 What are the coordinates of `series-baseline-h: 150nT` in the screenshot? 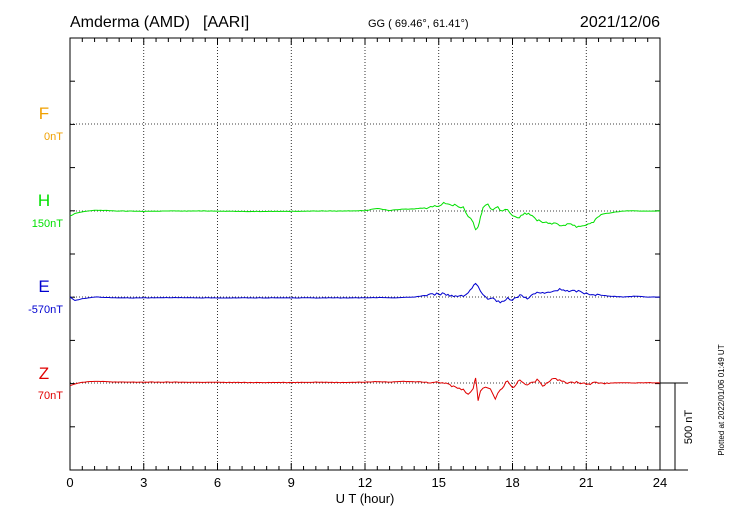 It's located at (47, 224).